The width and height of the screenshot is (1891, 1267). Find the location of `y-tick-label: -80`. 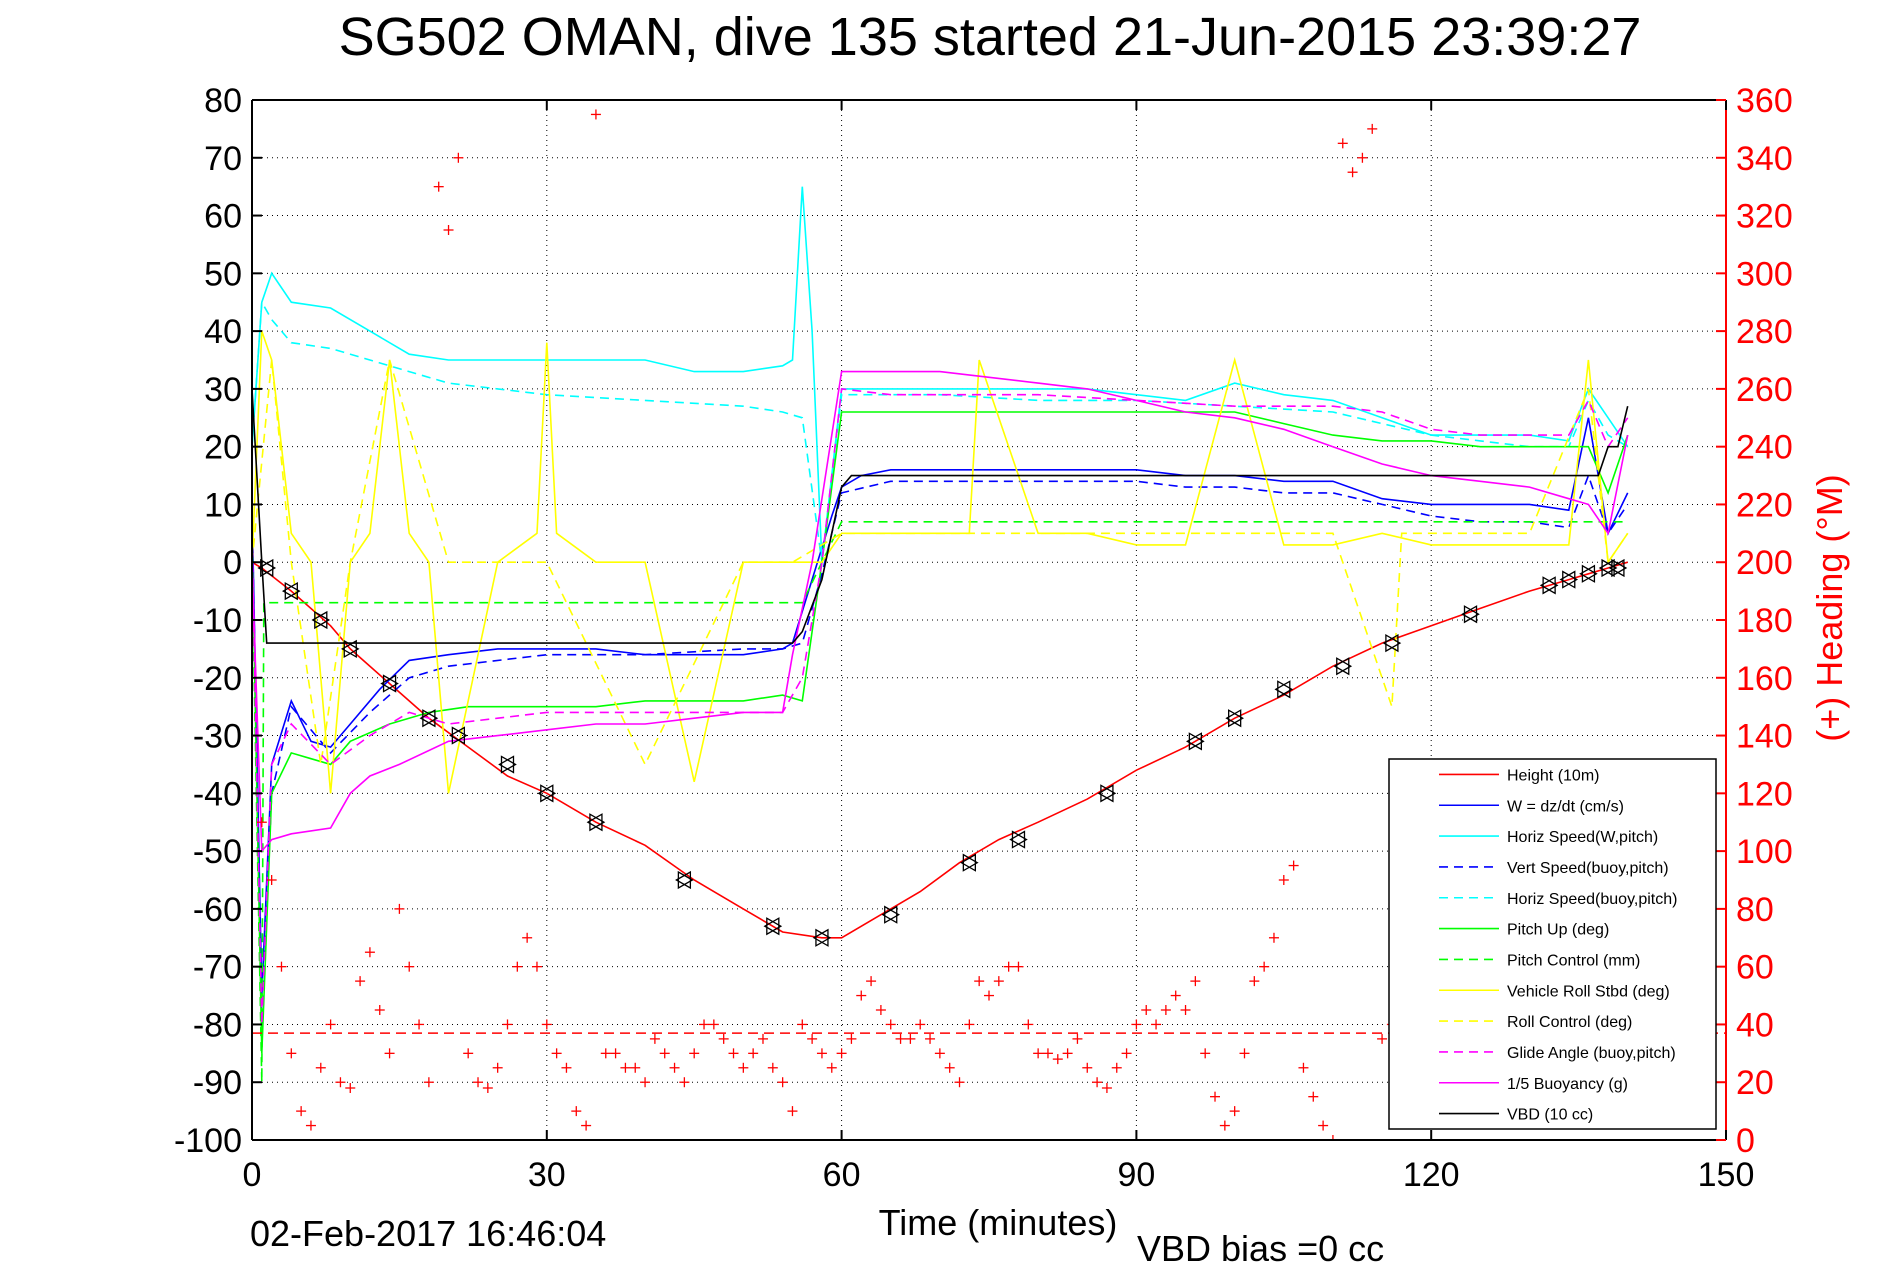

y-tick-label: -80 is located at coordinates (217, 1025).